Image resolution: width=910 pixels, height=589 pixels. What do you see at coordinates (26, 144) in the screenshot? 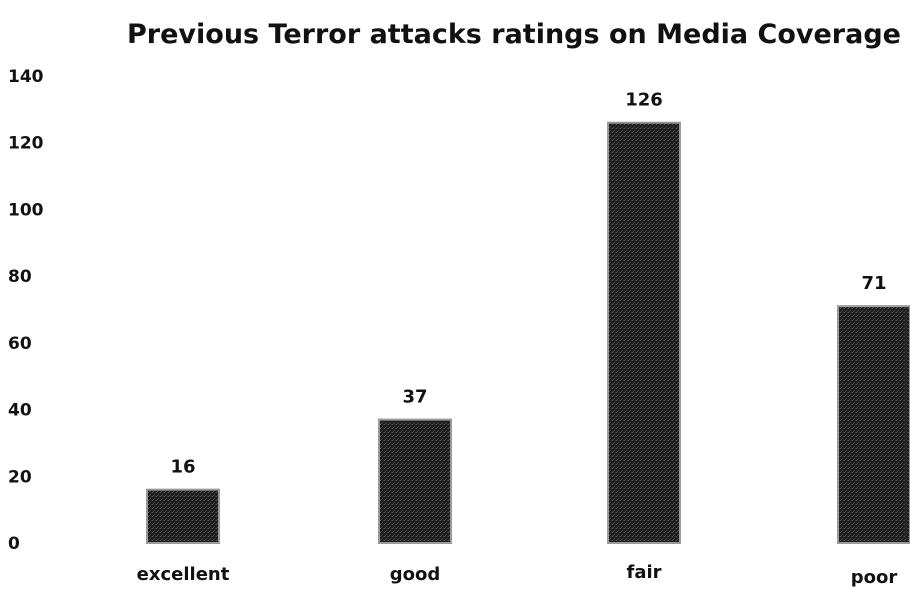
I see `y-tick-label: 120` at bounding box center [26, 144].